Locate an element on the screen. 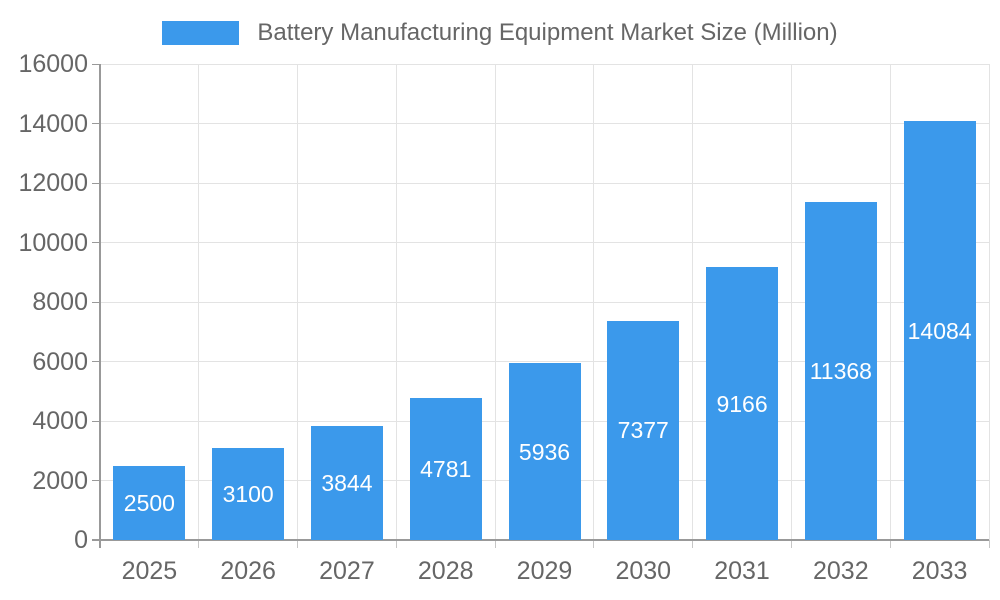 This screenshot has width=1000, height=600. y-axis-tick-label: 16000 is located at coordinates (53, 64).